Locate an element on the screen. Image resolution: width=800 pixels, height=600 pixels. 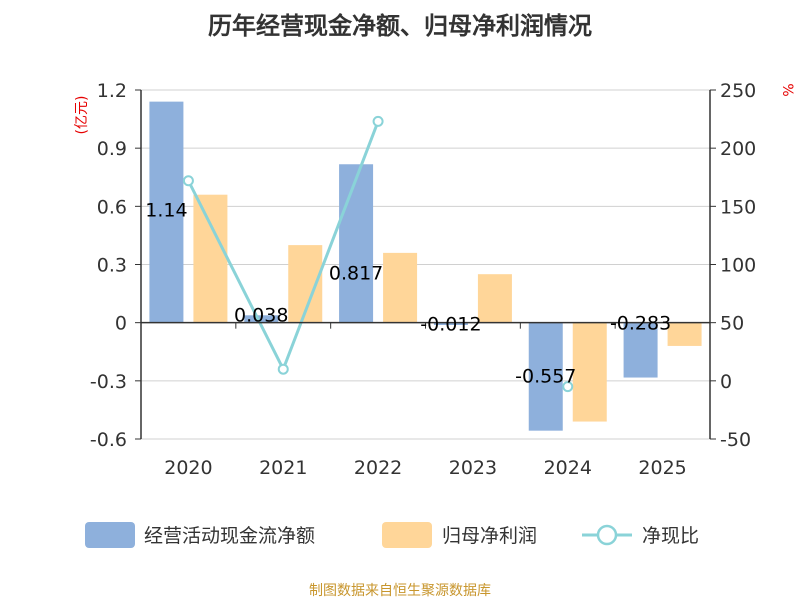
left-axis-unit: (亿元) is located at coordinates (82, 115).